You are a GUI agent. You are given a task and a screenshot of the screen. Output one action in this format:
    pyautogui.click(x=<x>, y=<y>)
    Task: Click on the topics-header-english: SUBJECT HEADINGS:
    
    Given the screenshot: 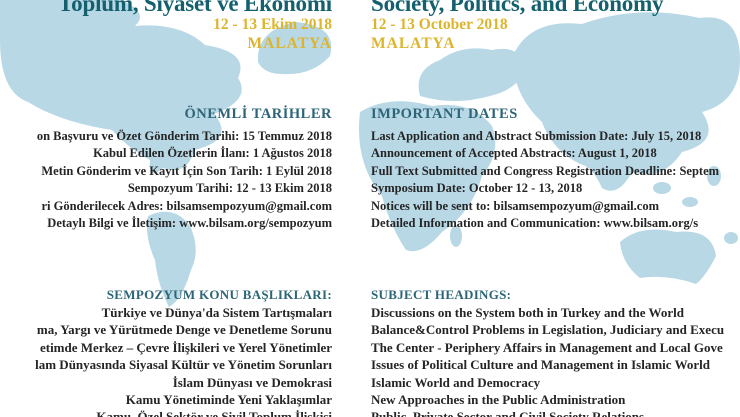 What is the action you would take?
    pyautogui.click(x=441, y=294)
    